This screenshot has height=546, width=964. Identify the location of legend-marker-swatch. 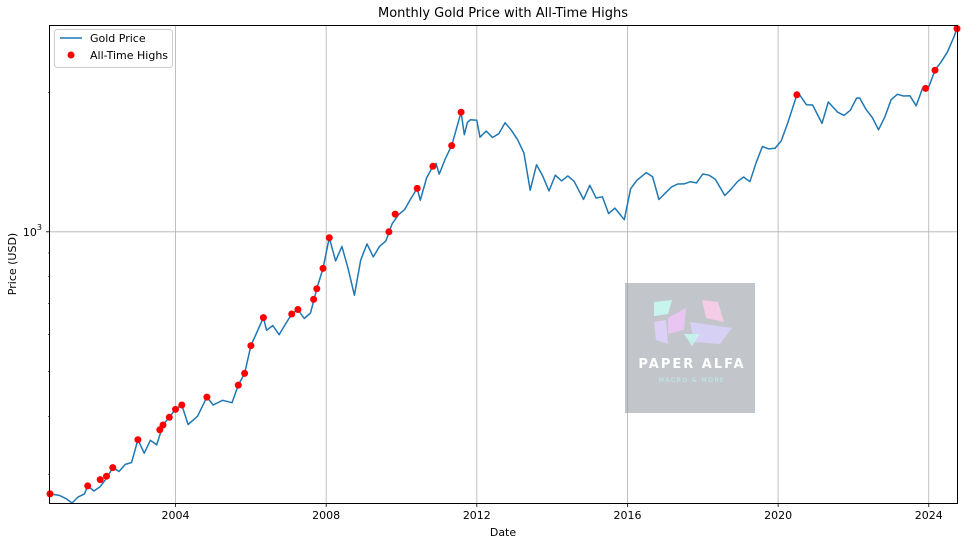
(71, 55).